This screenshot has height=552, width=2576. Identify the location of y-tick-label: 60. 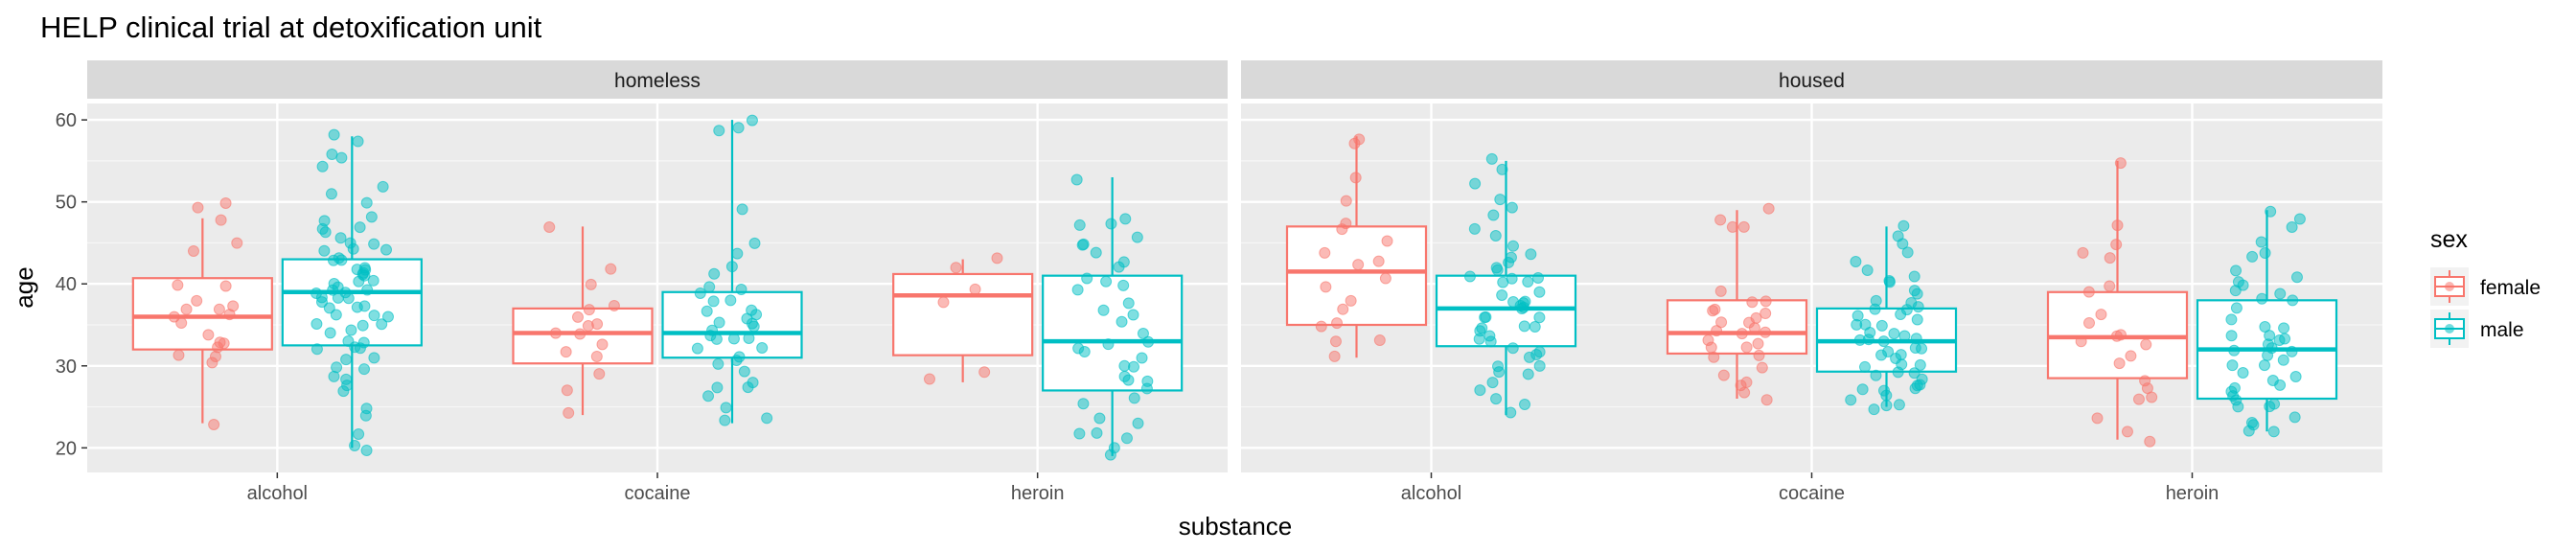
(66, 120).